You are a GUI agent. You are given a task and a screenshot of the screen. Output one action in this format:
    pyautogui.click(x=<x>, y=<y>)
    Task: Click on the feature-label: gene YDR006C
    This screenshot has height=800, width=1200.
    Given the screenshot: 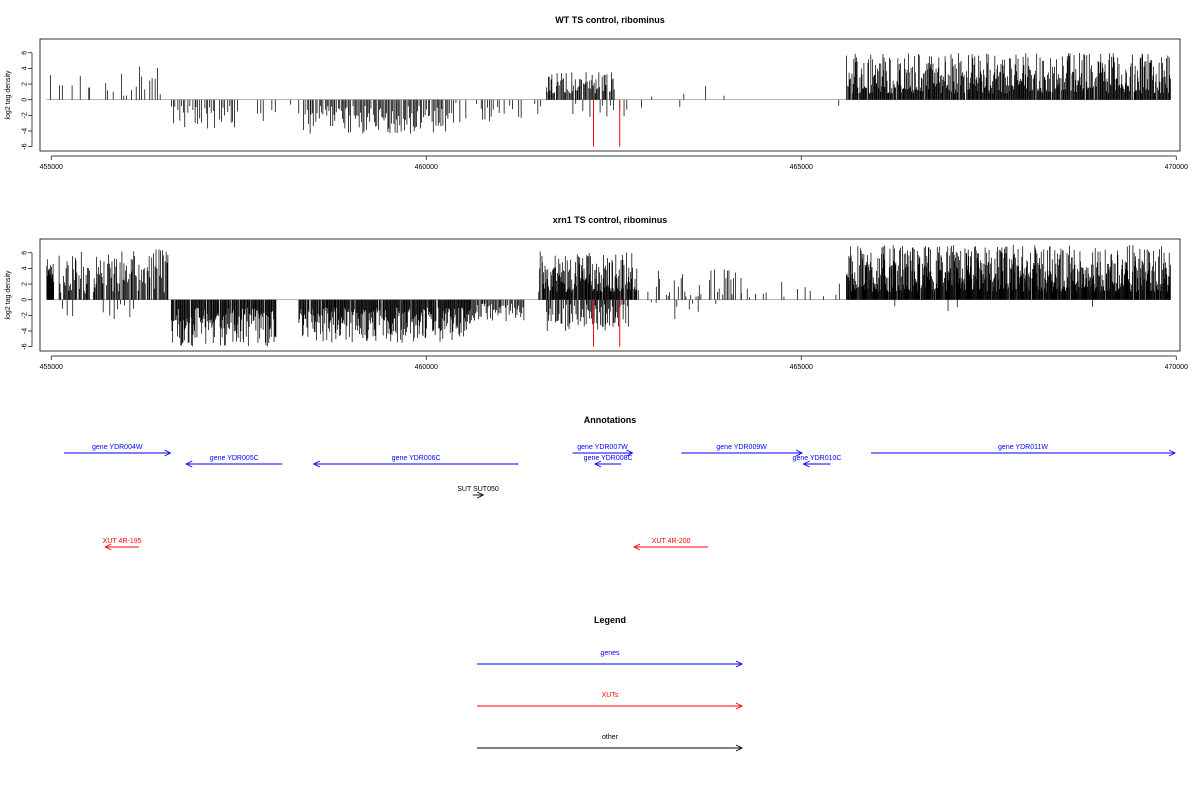 What is the action you would take?
    pyautogui.click(x=416, y=458)
    